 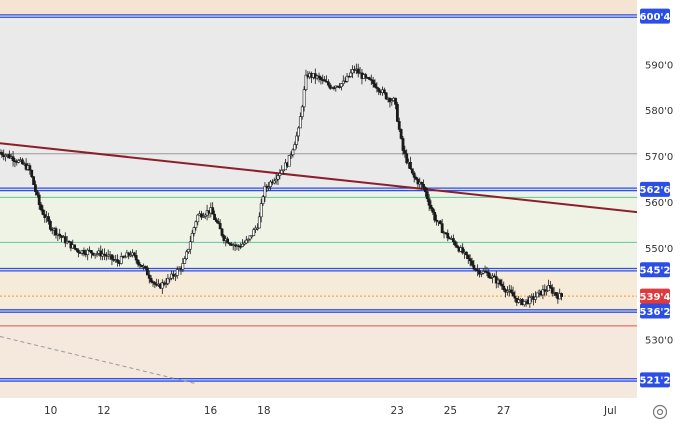 What do you see at coordinates (103, 411) in the screenshot?
I see `time-tick-label: 12` at bounding box center [103, 411].